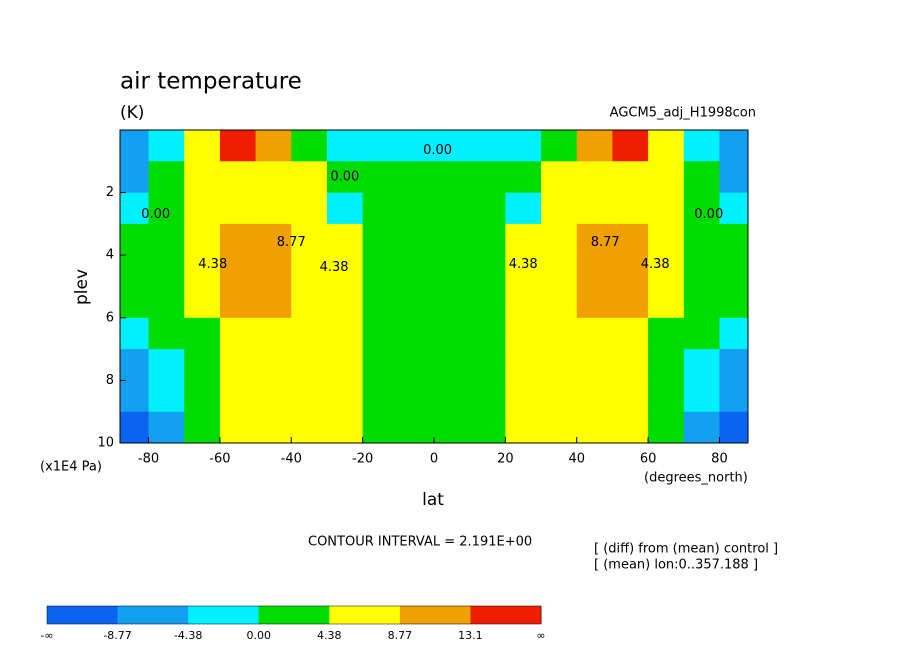  Describe the element at coordinates (540, 635) in the screenshot. I see `colorbar-label: ∞` at that location.